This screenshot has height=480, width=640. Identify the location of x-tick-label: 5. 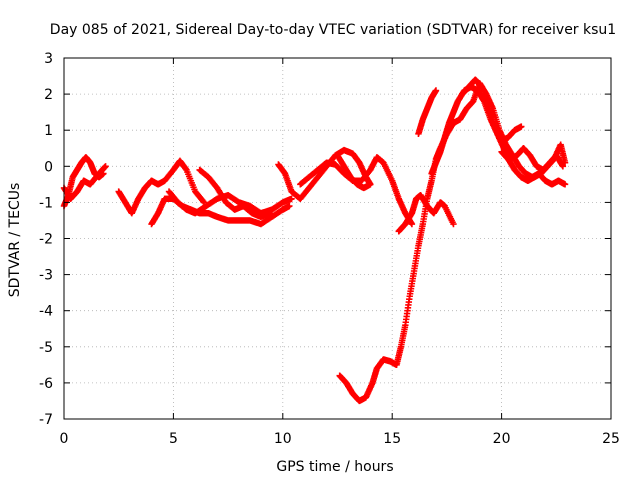
(173, 439).